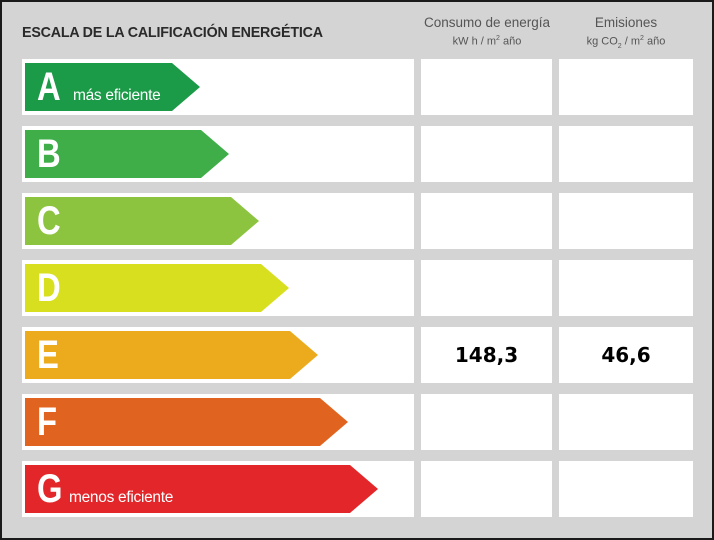 This screenshot has width=714, height=540. I want to click on rating-arrow-e: E, so click(171, 355).